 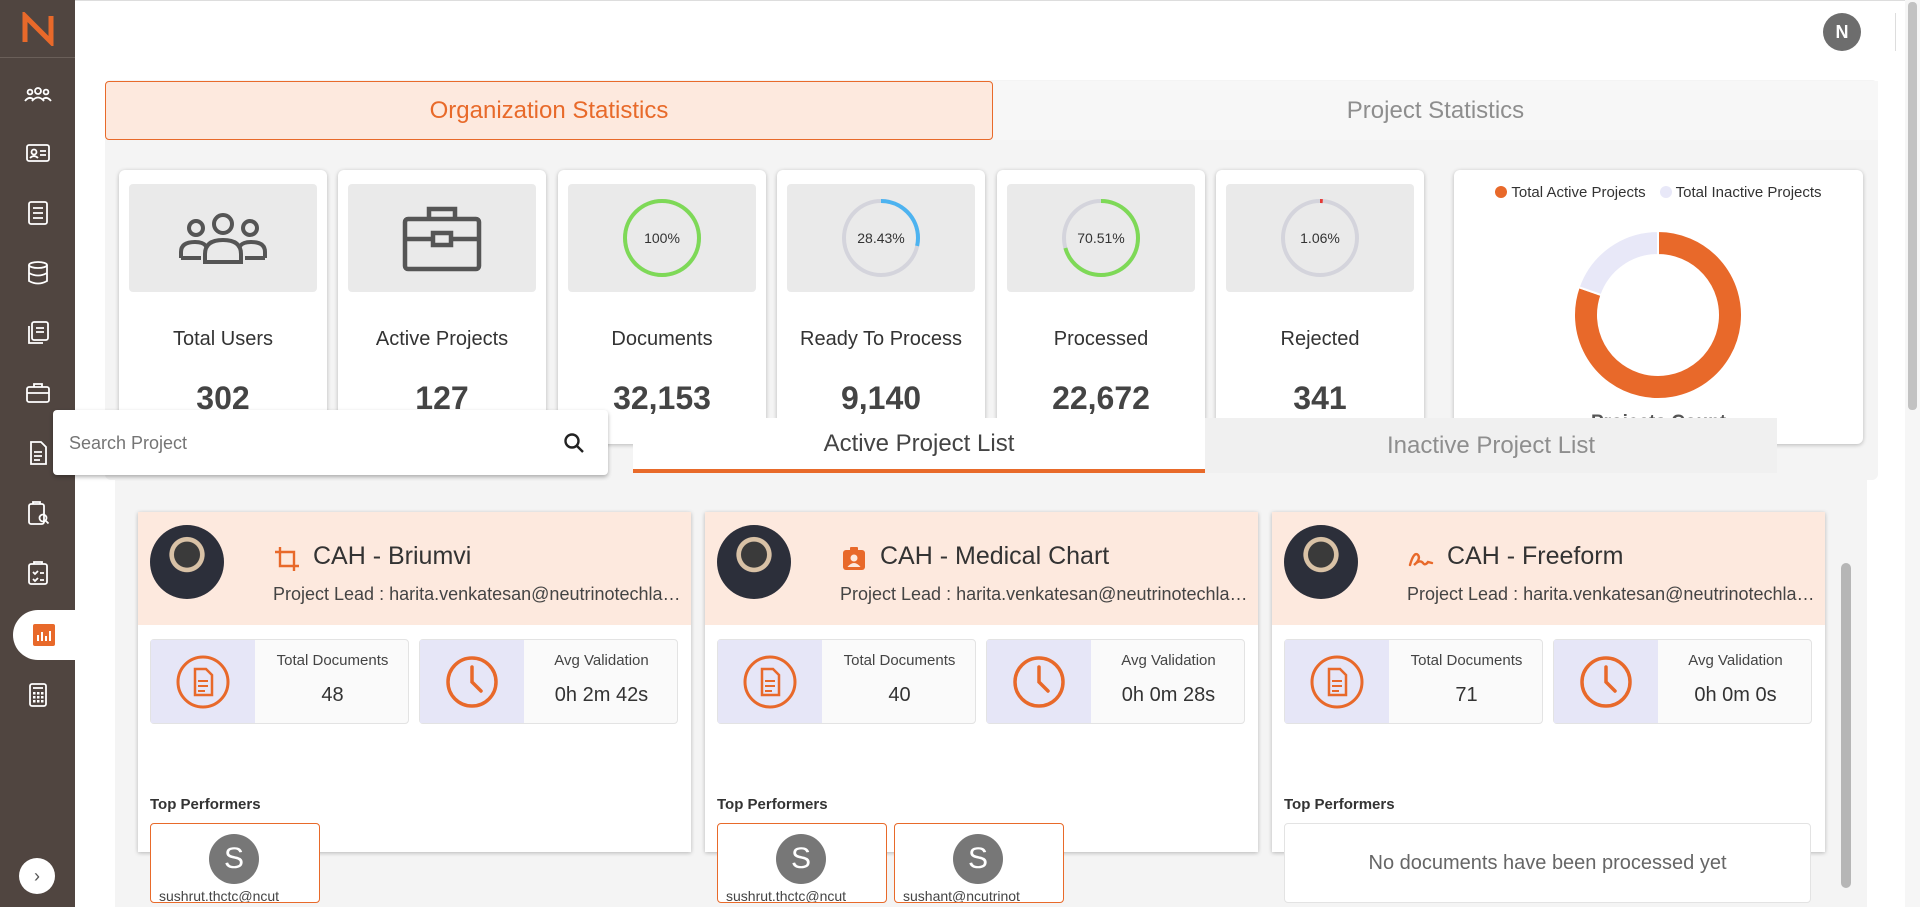 I want to click on total-documents-tile: Total Documents 40, so click(x=846, y=681).